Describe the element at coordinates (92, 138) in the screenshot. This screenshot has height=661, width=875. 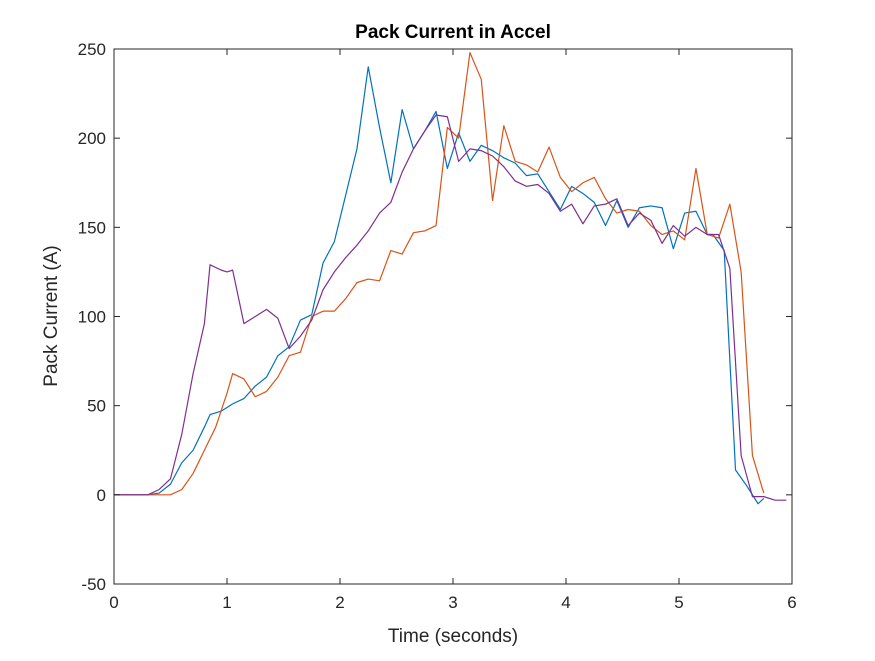
I see `y-tick-label: 200` at that location.